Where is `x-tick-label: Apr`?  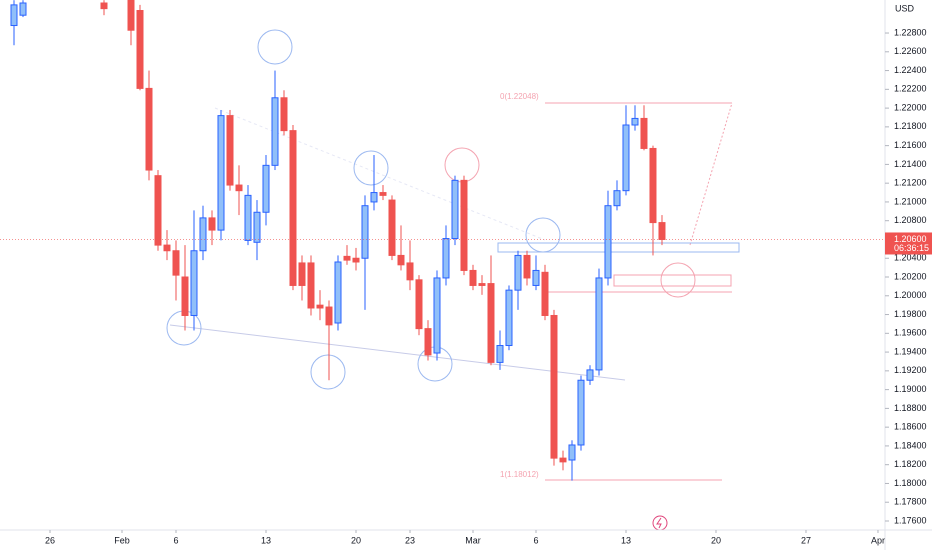
x-tick-label: Apr is located at coordinates (878, 540).